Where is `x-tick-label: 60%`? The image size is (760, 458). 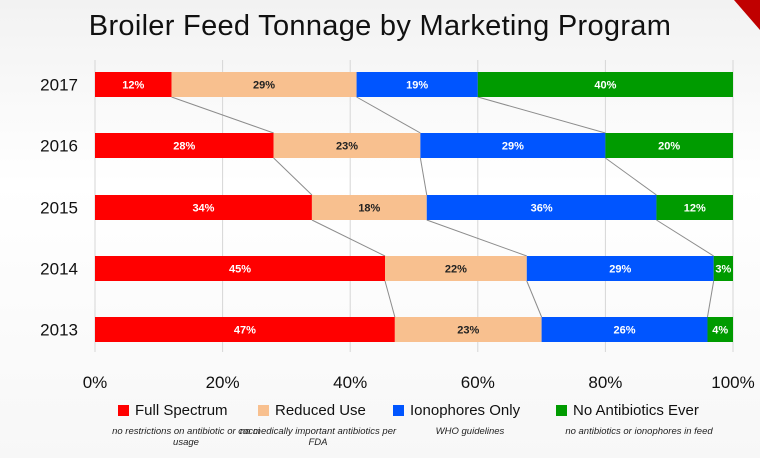
x-tick-label: 60% is located at coordinates (478, 382).